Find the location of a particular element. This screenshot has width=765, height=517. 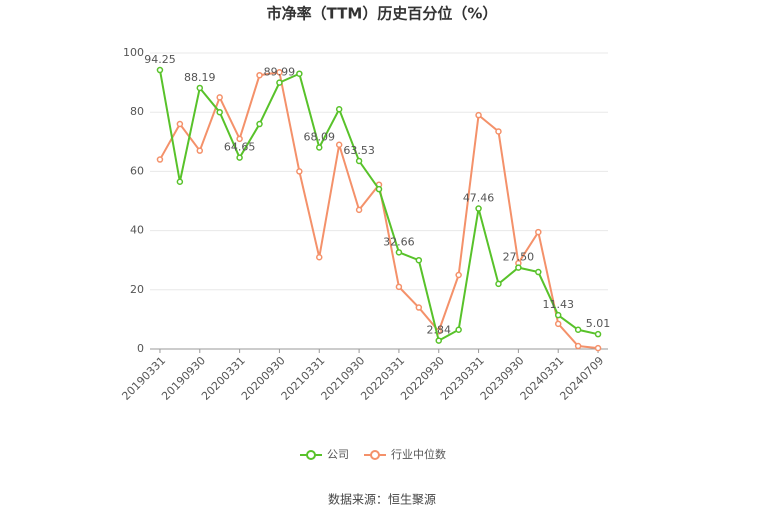

y-tick-label: 20 is located at coordinates (137, 289).